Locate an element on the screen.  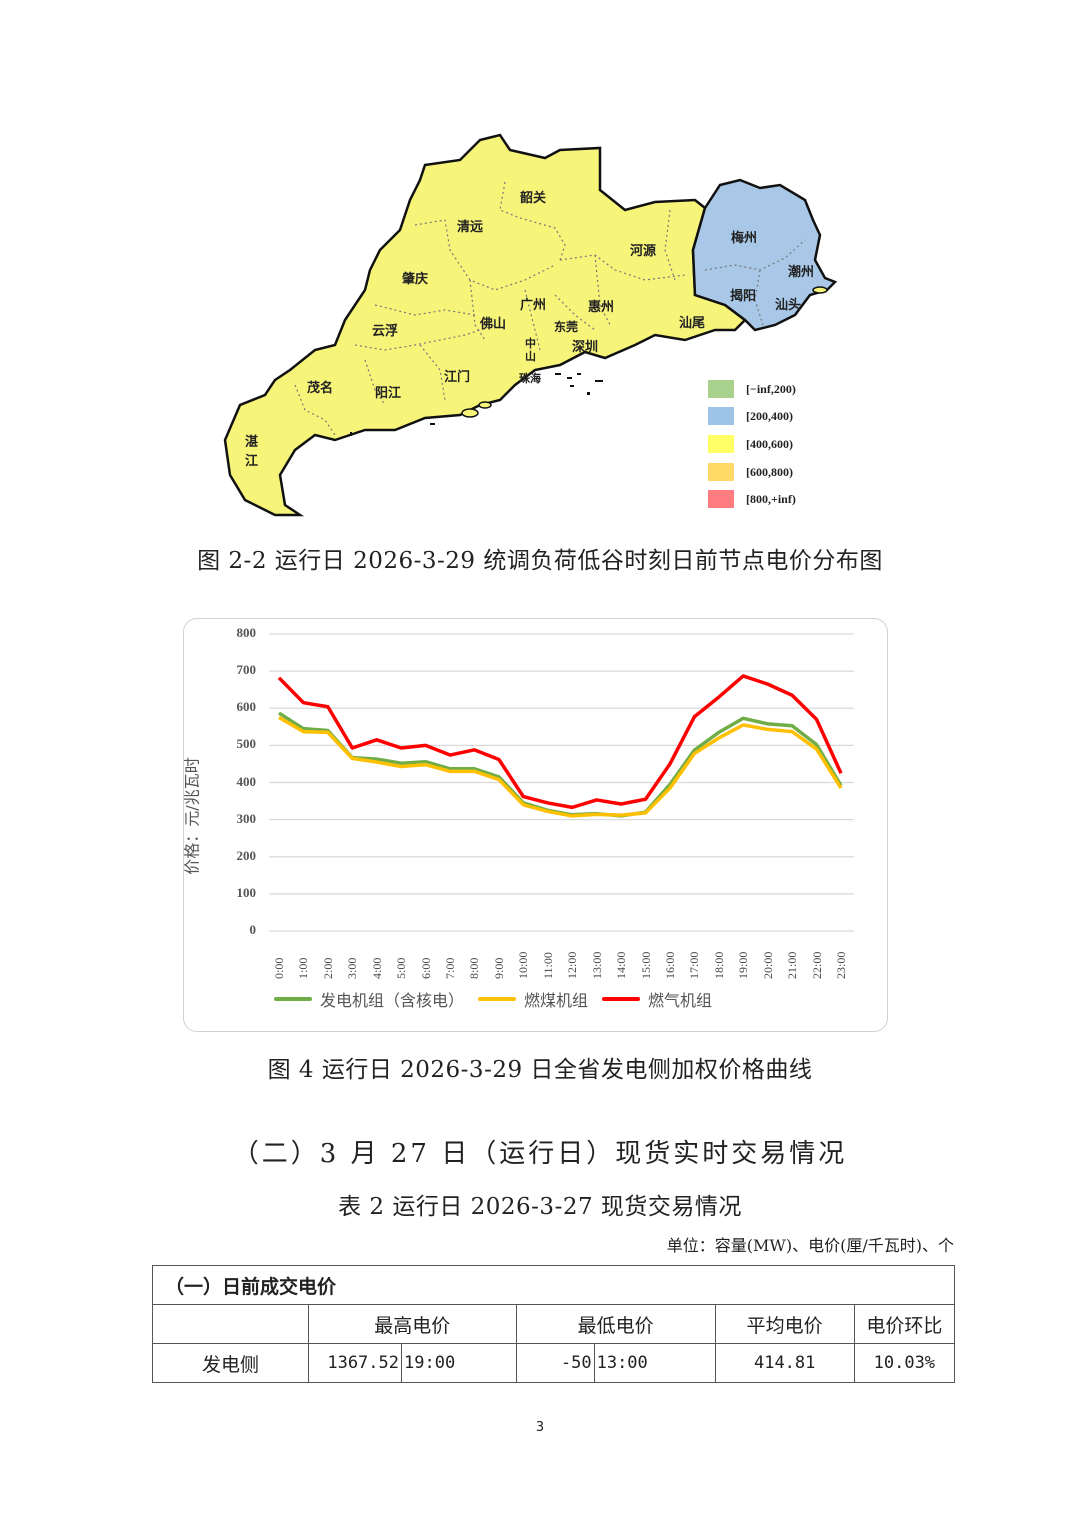
min-price-cell: -50 is located at coordinates (555, 1363).